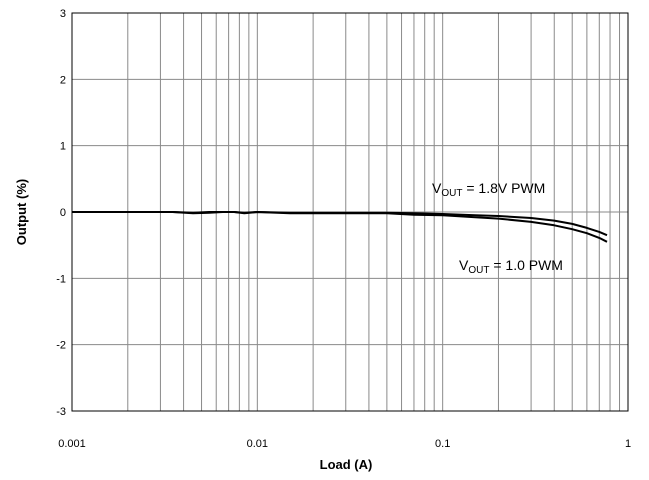 This screenshot has width=649, height=480. What do you see at coordinates (451, 193) in the screenshot?
I see `annotation-vout-1p8-sub: OUT` at bounding box center [451, 193].